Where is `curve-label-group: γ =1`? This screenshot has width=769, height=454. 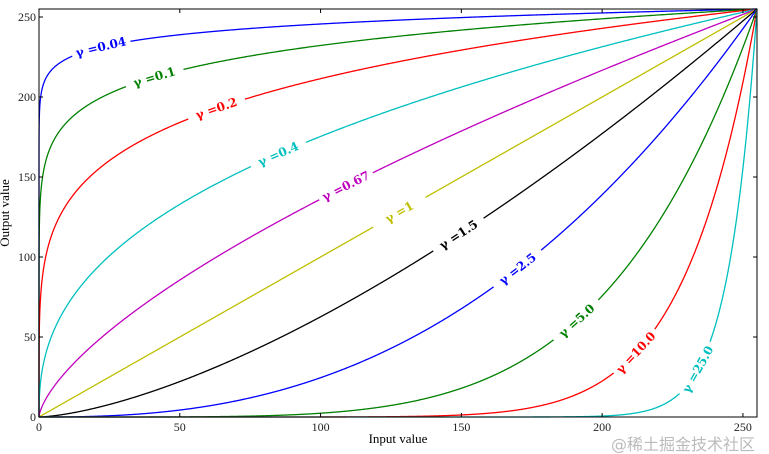 curve-label-group: γ =1 is located at coordinates (399, 212).